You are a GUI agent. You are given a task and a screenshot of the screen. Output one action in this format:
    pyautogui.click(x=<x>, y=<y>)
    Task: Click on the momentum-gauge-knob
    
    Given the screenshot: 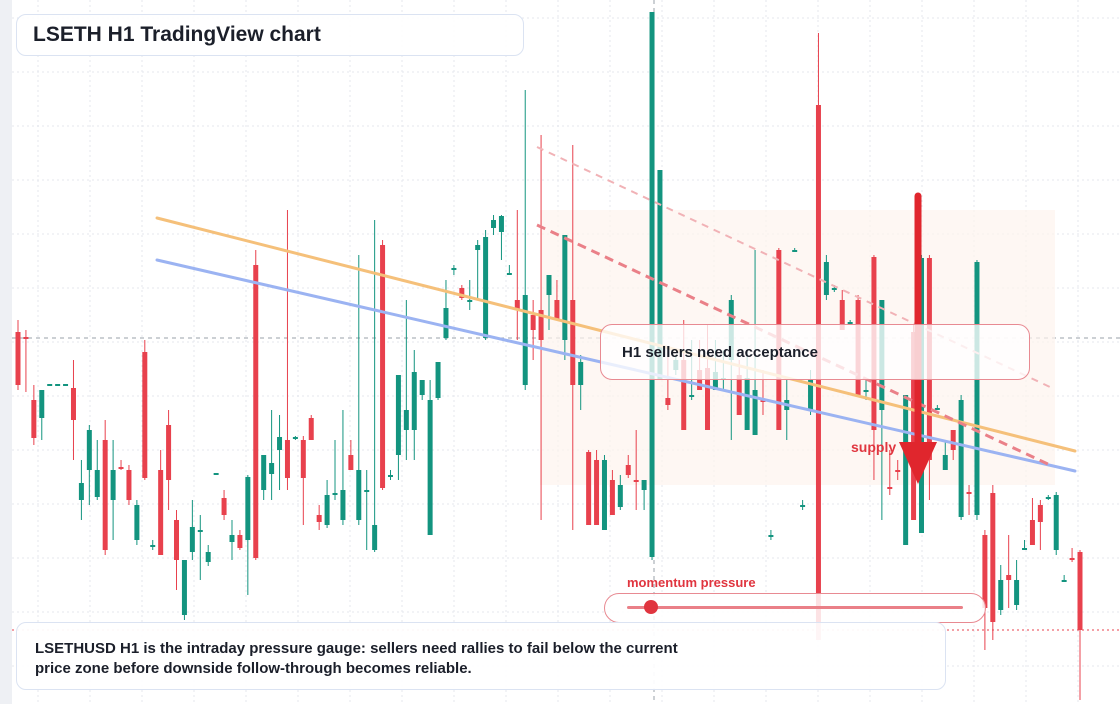 What is the action you would take?
    pyautogui.click(x=650, y=607)
    